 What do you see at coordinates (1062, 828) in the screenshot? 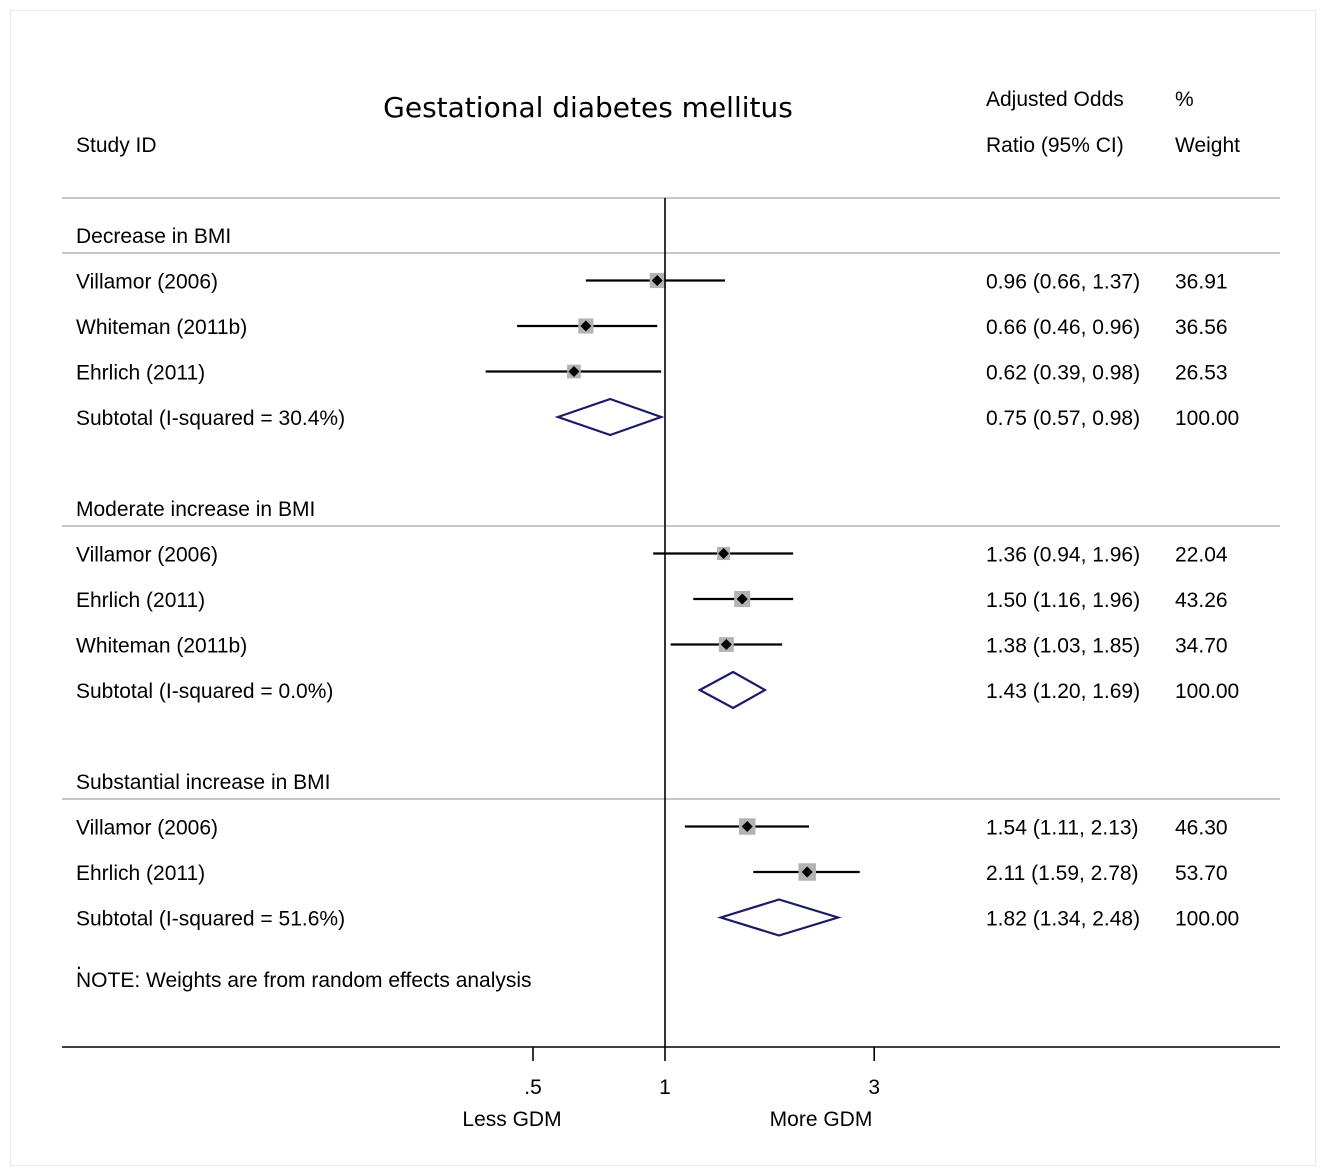
I see `or-ci-value: 1.54 (1.11, 2.13)` at bounding box center [1062, 828].